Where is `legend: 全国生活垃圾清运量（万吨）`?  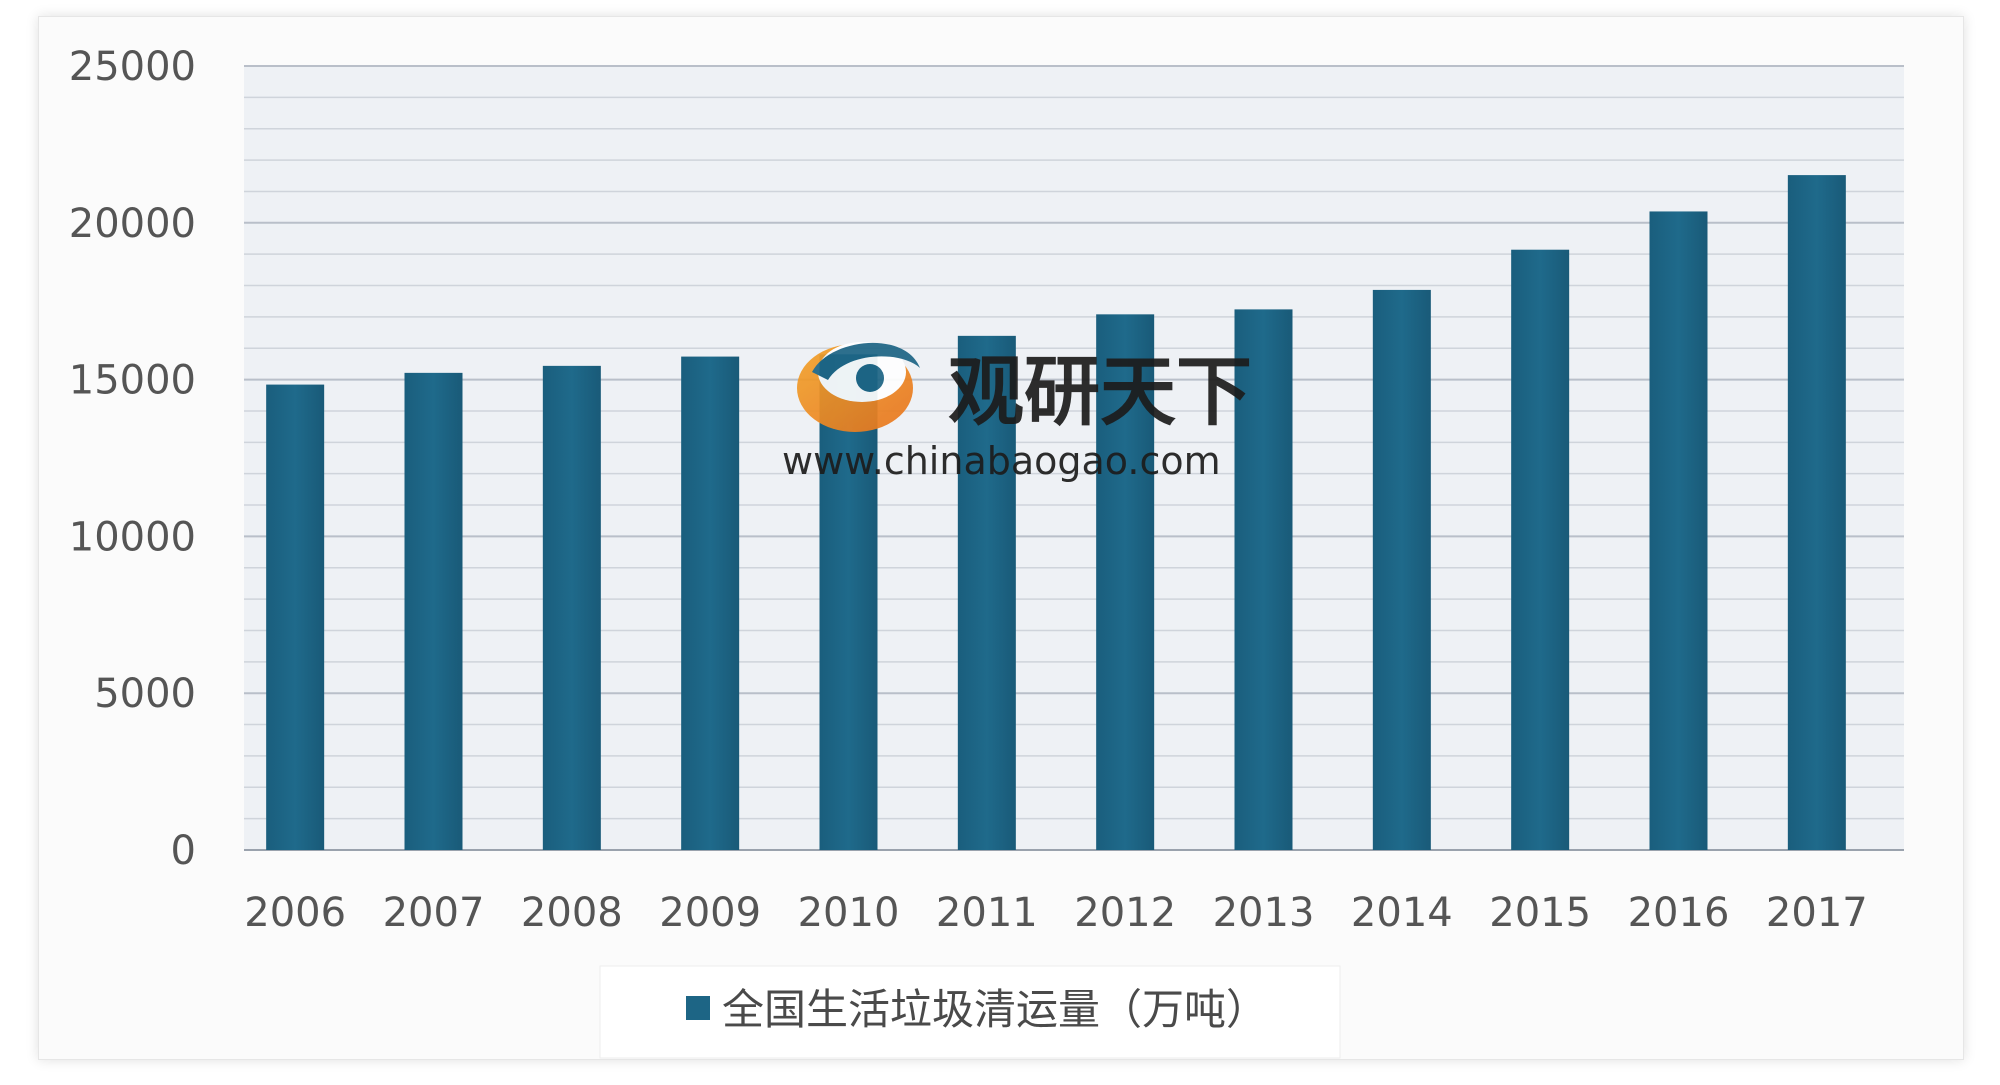
legend: 全国生活垃圾清运量（万吨） is located at coordinates (970, 1012).